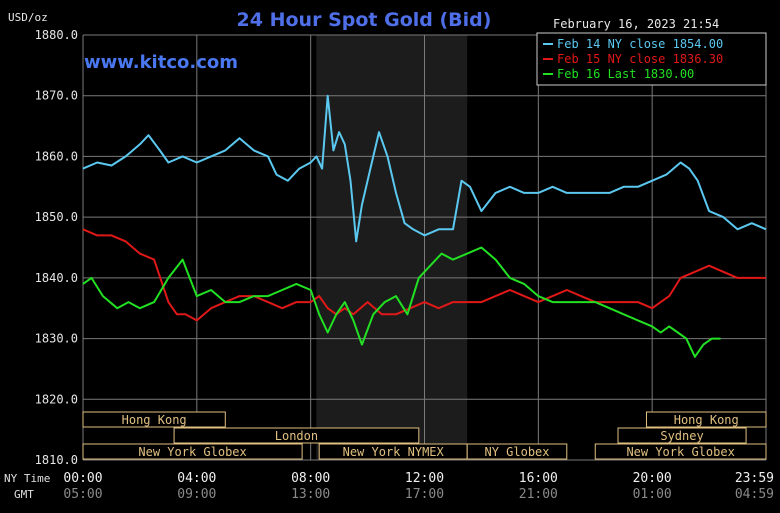  I want to click on legend-box, so click(651, 59).